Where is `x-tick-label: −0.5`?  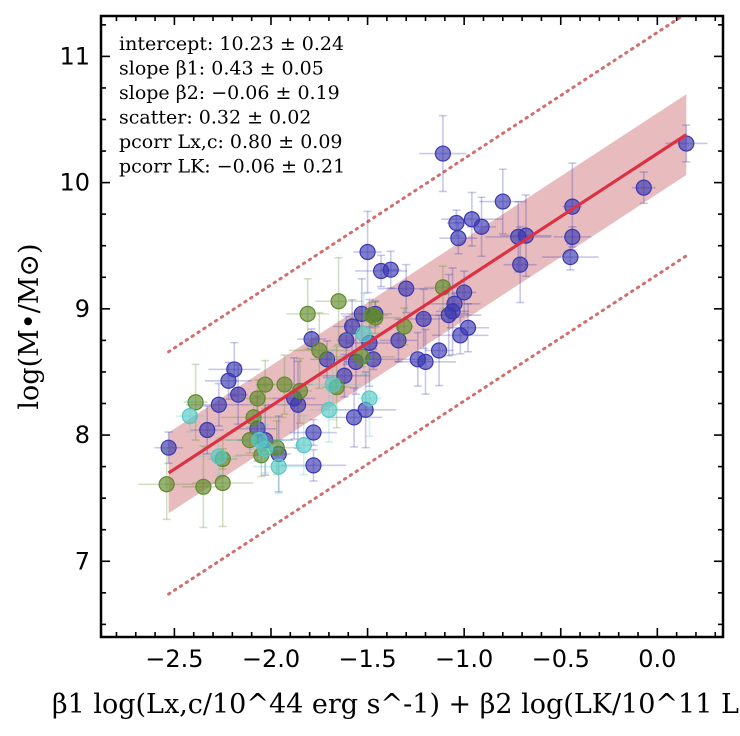
x-tick-label: −0.5 is located at coordinates (561, 659).